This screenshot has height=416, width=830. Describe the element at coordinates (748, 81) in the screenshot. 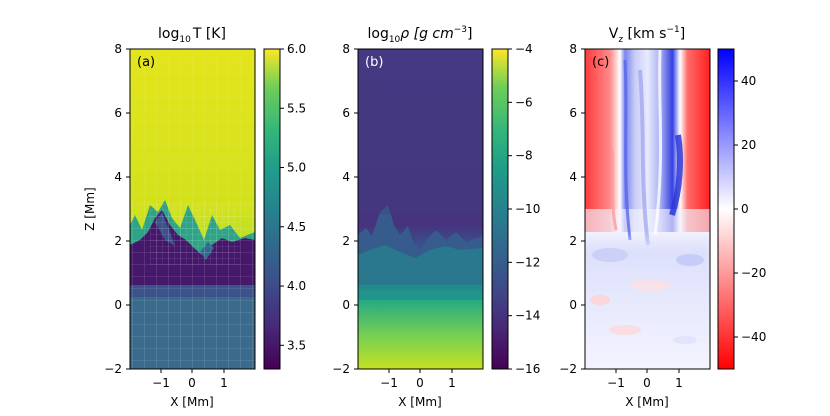

I see `colorbar-tick-label: 40` at that location.